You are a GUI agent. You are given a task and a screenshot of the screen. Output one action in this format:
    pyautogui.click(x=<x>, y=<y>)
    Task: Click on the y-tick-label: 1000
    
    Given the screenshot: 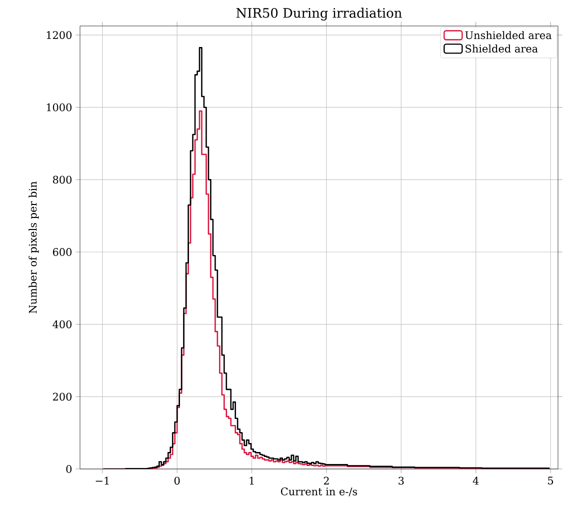 What is the action you would take?
    pyautogui.click(x=59, y=107)
    